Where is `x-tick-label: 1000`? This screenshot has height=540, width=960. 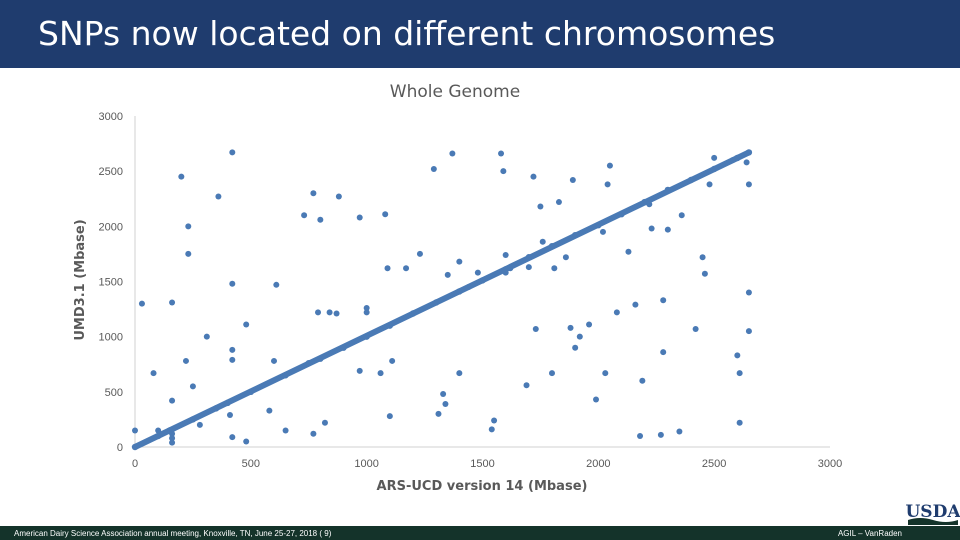
x-tick-label: 1000 is located at coordinates (366, 464).